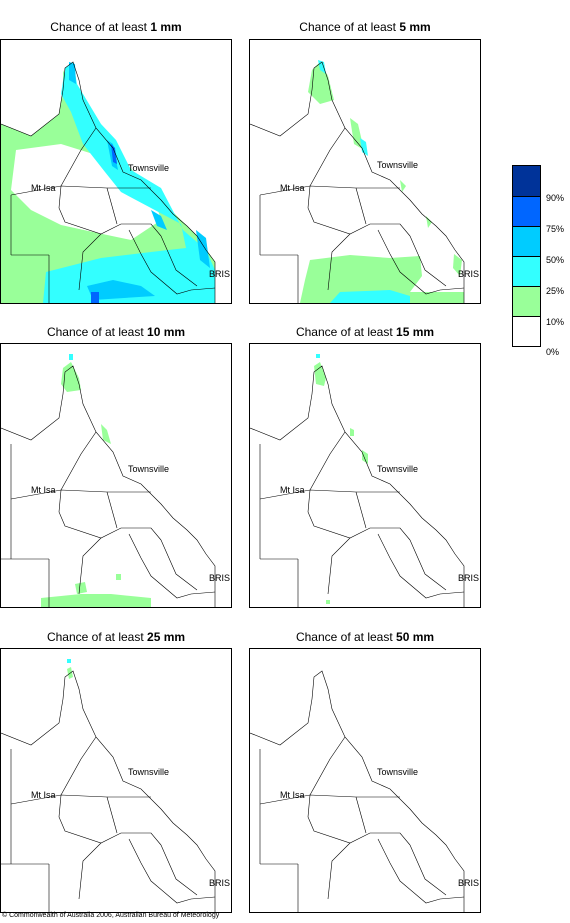  I want to click on panel-title-25mm: Chance of at least 25 mm, so click(116, 637).